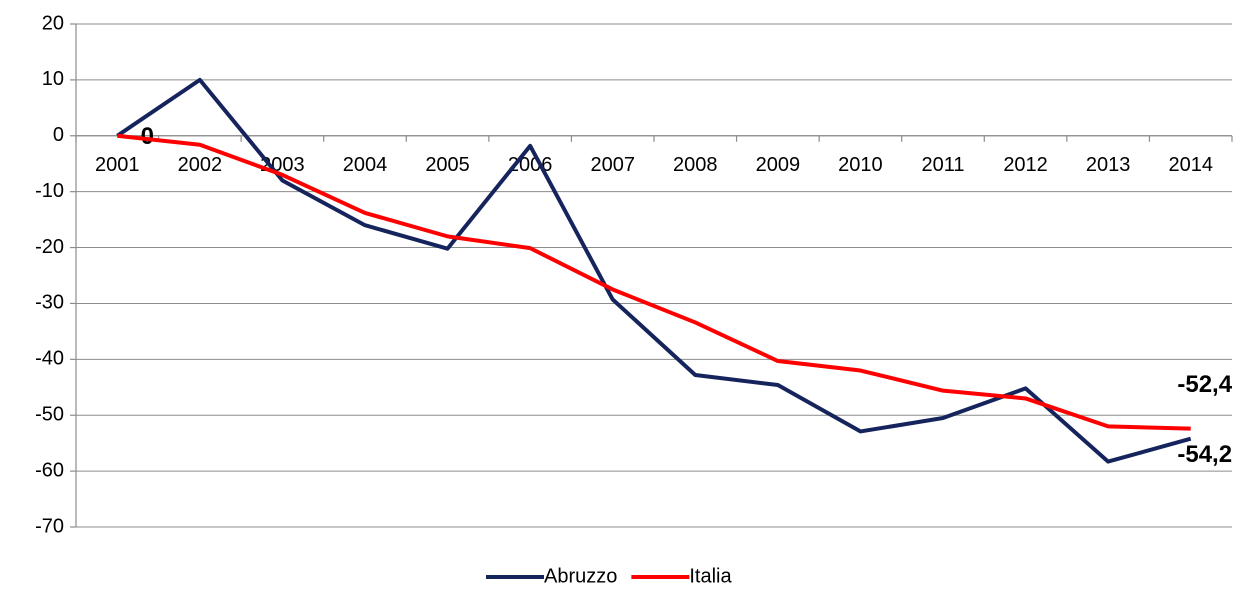 This screenshot has width=1242, height=589. Describe the element at coordinates (1204, 454) in the screenshot. I see `data-label: -54,2` at that location.